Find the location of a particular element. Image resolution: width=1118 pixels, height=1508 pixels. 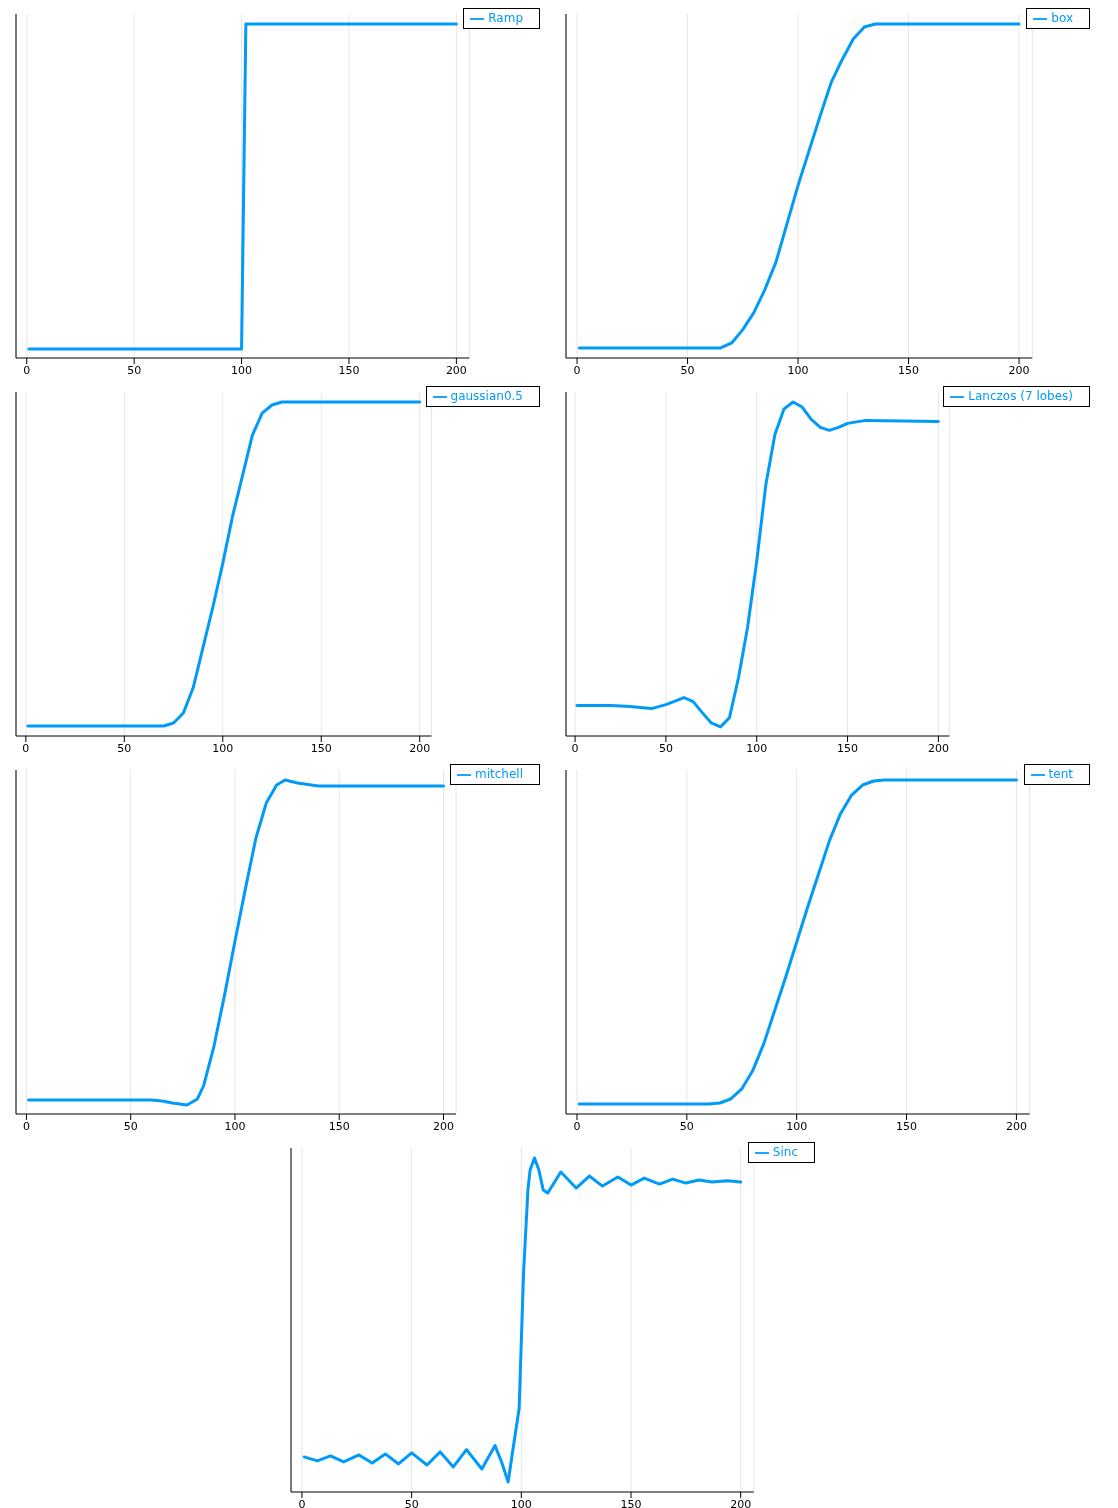

legend-label: gaussian0.5 is located at coordinates (486, 396).